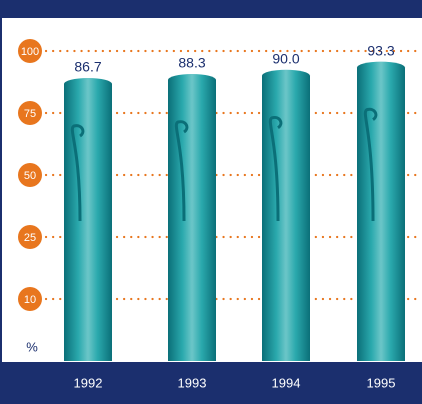  I want to click on y-tick-label: 100, so click(30, 52).